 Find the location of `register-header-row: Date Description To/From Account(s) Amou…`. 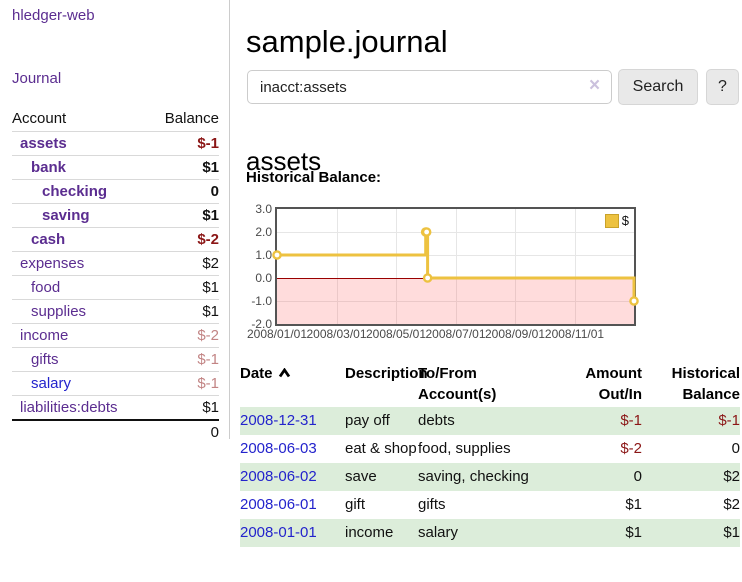

register-header-row: Date Description To/From Account(s) Amou… is located at coordinates (490, 383).